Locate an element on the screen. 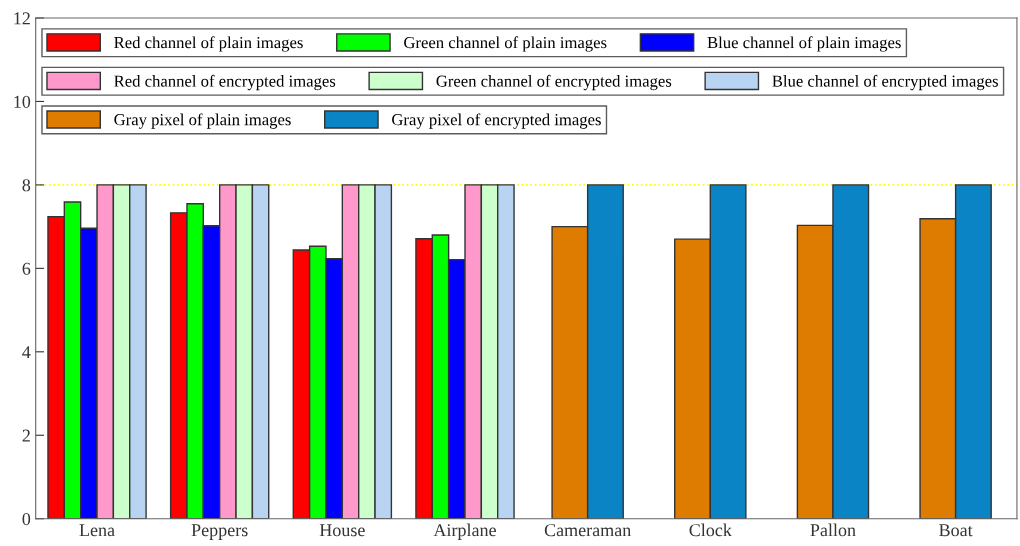 Image resolution: width=1020 pixels, height=546 pixels. y-tick-label: 2 is located at coordinates (26, 435).